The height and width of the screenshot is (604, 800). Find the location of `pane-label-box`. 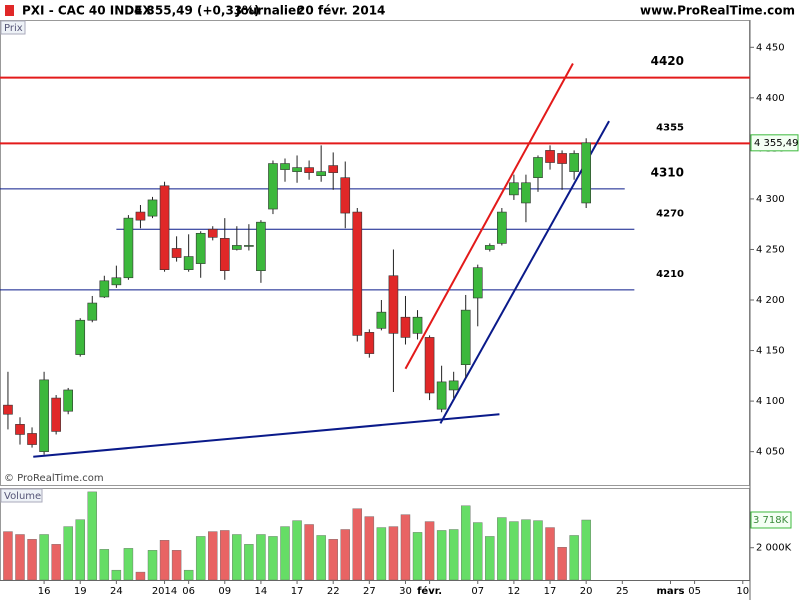

pane-label-box is located at coordinates (13, 27).